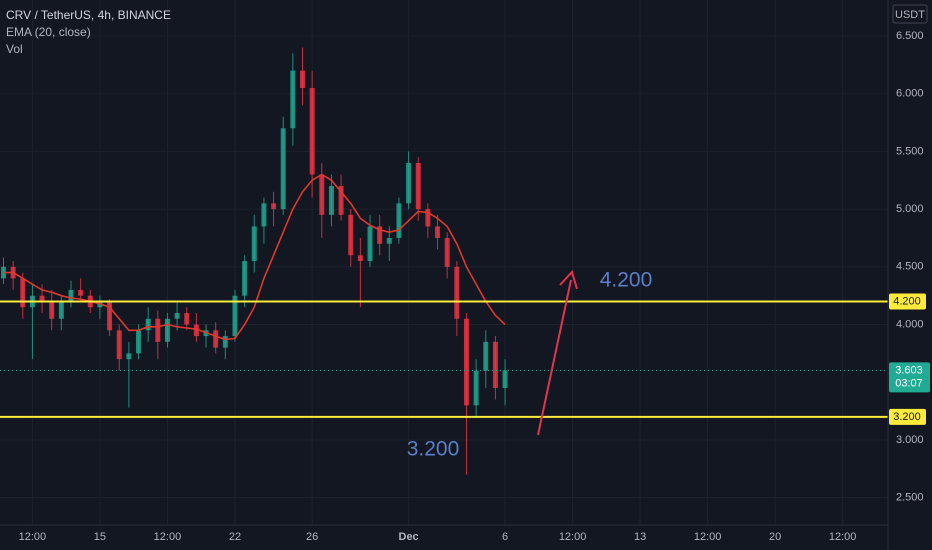  What do you see at coordinates (910, 151) in the screenshot?
I see `y-tick-label: 5.500` at bounding box center [910, 151].